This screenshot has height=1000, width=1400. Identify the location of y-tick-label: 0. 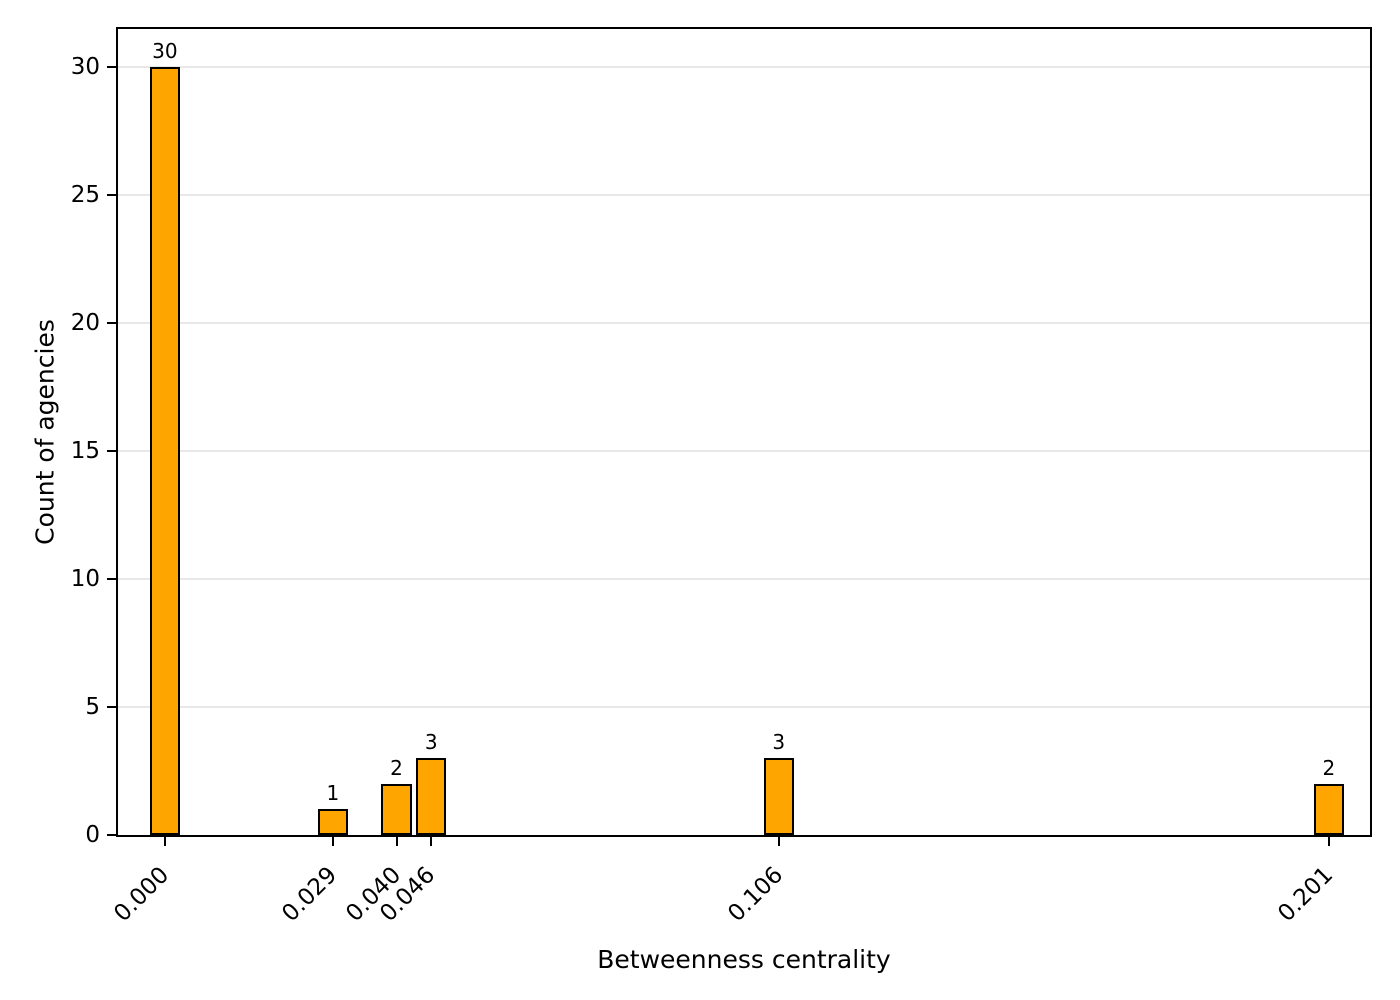
(92, 835).